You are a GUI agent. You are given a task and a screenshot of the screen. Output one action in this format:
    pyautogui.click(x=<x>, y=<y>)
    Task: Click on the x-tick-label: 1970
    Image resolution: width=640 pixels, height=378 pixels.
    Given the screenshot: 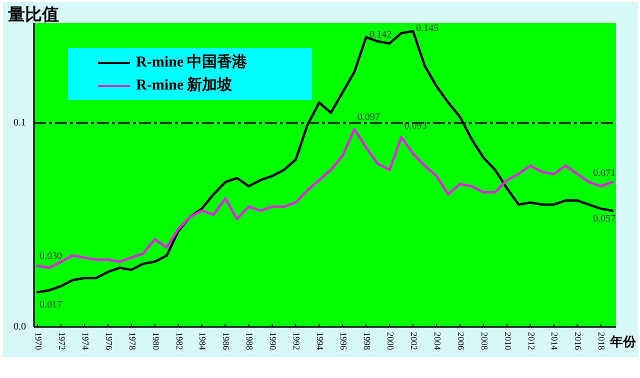 What is the action you would take?
    pyautogui.click(x=38, y=341)
    